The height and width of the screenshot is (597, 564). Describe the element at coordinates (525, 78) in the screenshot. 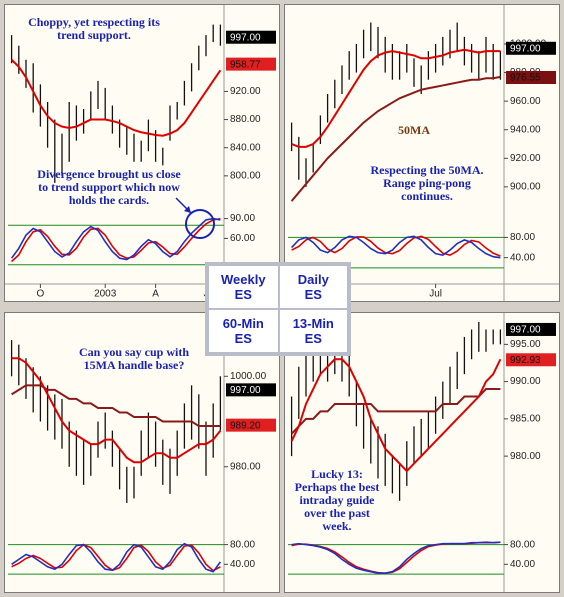

I see `price-tag-label: 976.55` at that location.